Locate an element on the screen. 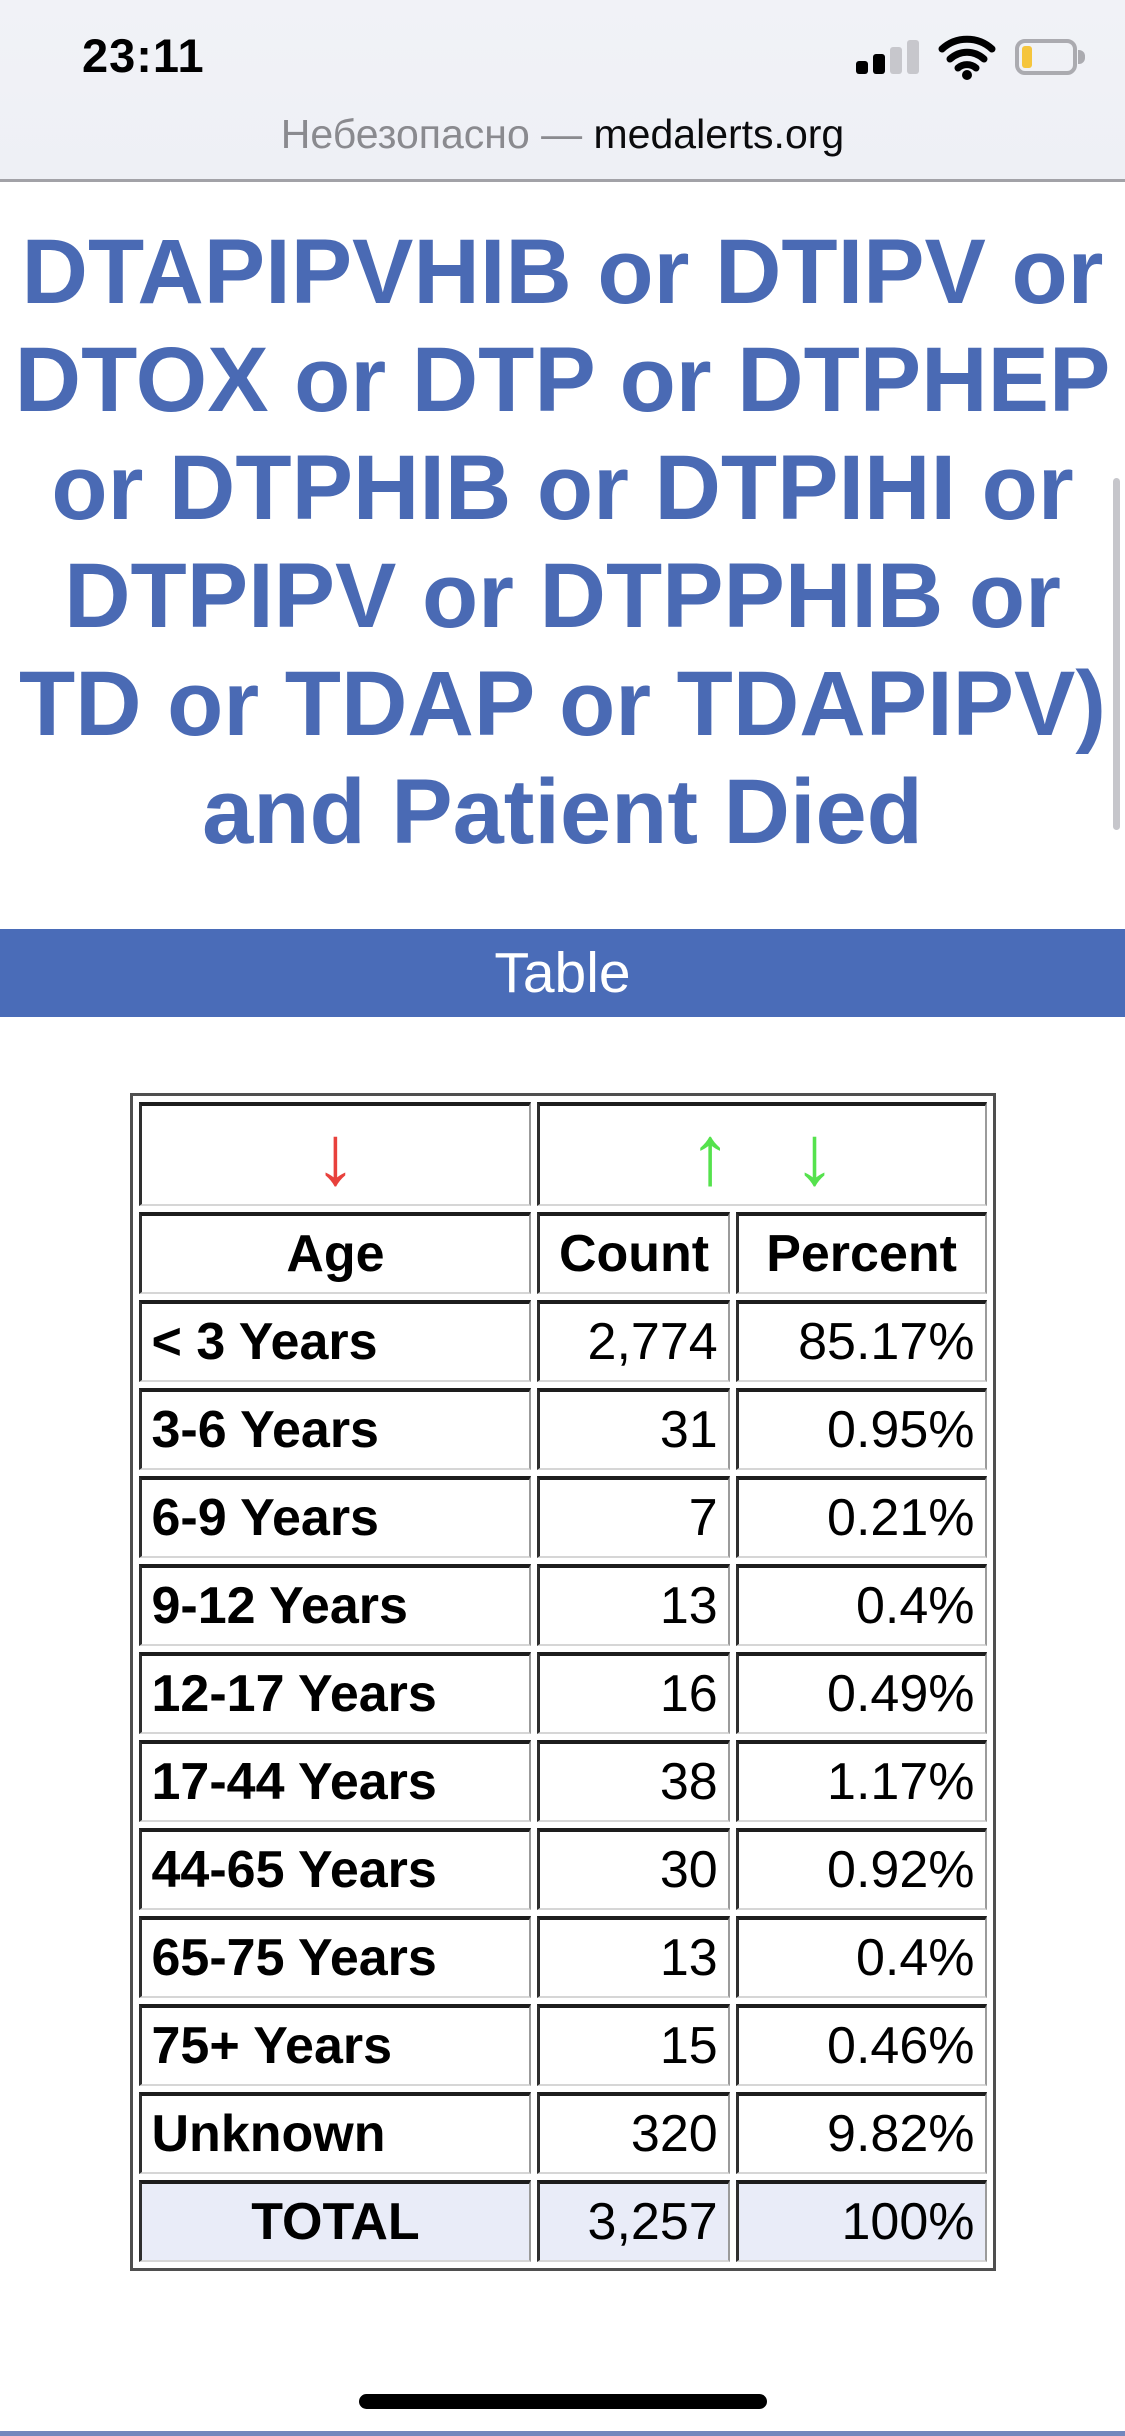 The height and width of the screenshot is (2436, 1125). age-value: < 3 Years is located at coordinates (335, 1340).